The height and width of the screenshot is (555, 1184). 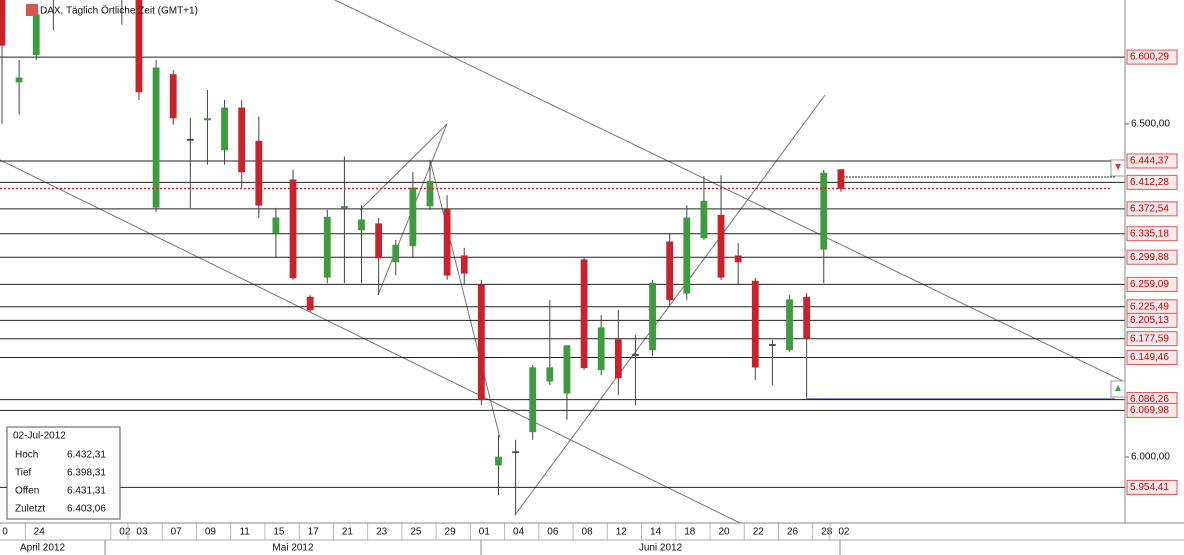 I want to click on title-bar: DAX, Täglich Örtliche Zeit (GMT+1), so click(x=112, y=10).